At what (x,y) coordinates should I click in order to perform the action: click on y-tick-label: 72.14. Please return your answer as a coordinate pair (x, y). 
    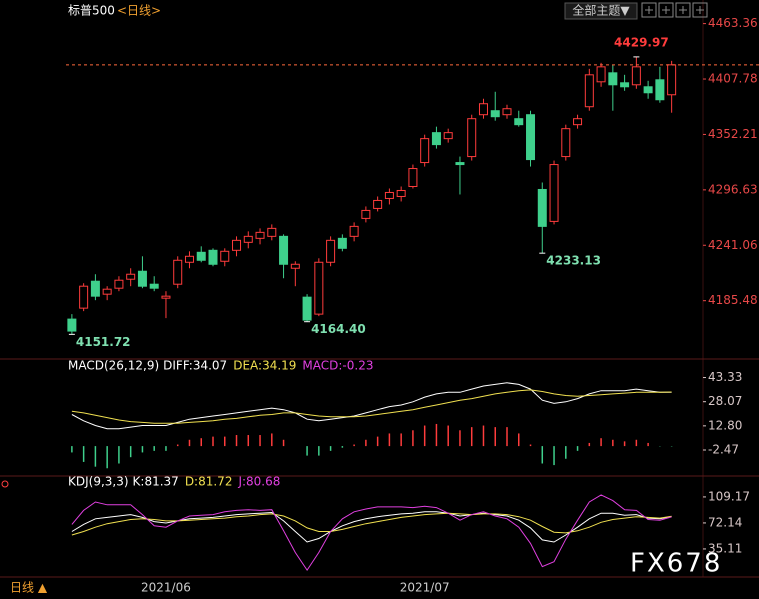
    Looking at the image, I should click on (725, 522).